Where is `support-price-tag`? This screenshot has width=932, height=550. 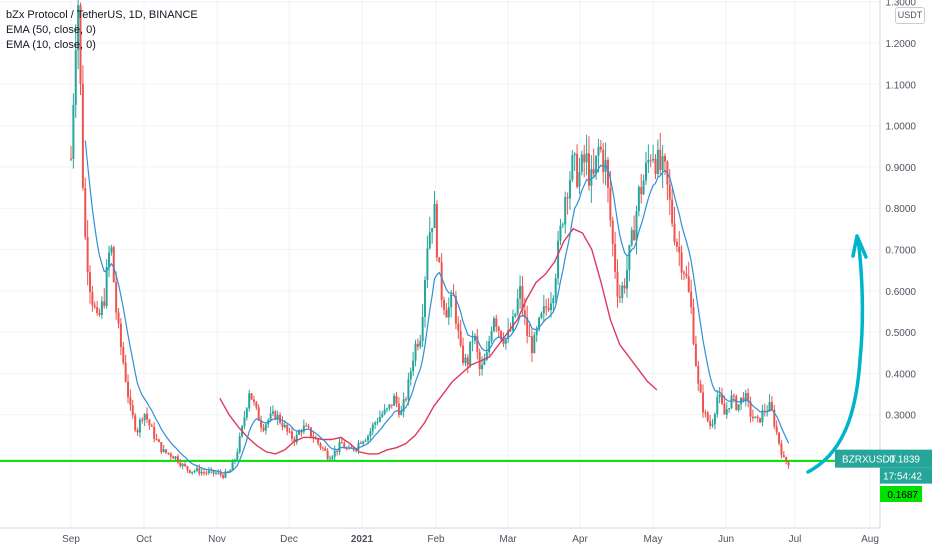 support-price-tag is located at coordinates (901, 494).